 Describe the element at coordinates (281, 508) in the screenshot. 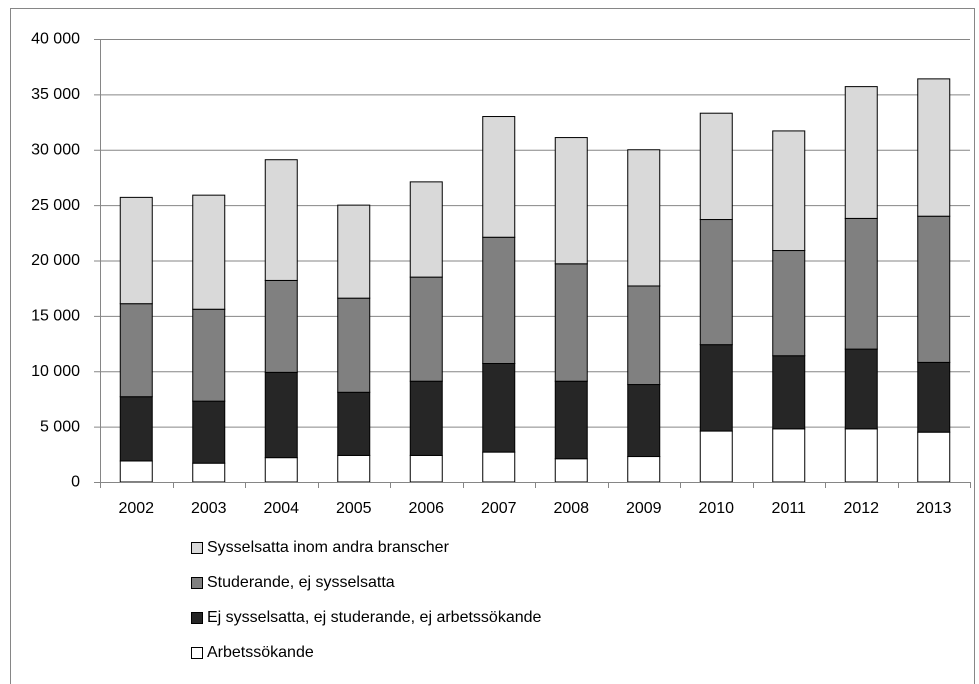

I see `x-tick-label: 2004` at that location.